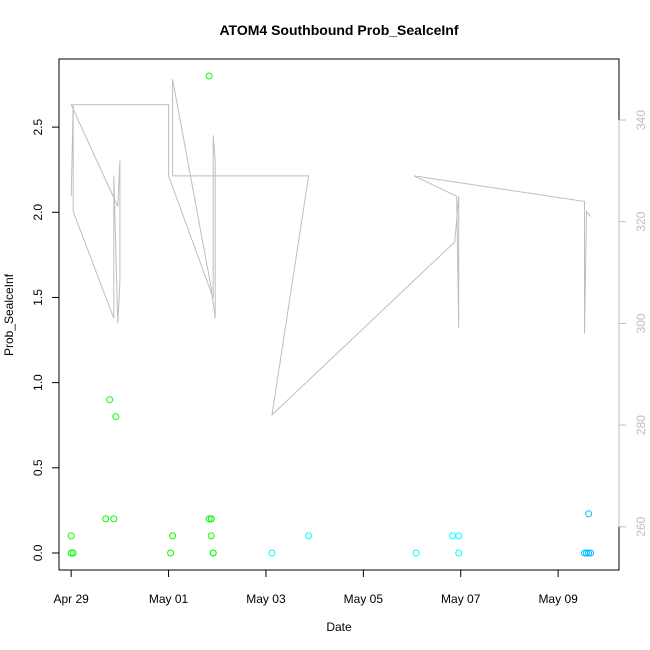 Image resolution: width=650 pixels, height=650 pixels. What do you see at coordinates (38, 297) in the screenshot?
I see `y-tick-label: 1.5` at bounding box center [38, 297].